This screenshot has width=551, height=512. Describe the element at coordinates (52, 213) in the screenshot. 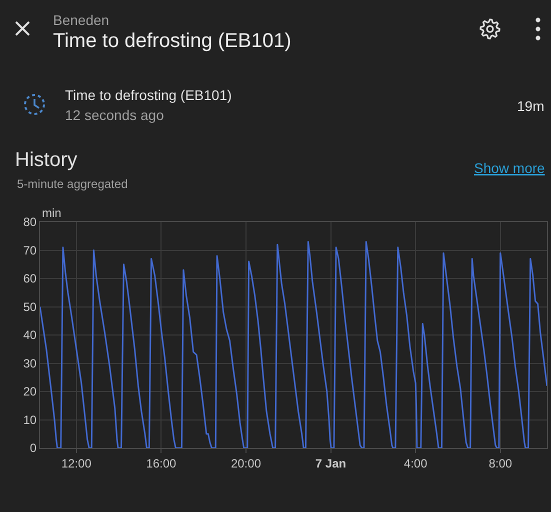

I see `y-axis-title: min` at that location.